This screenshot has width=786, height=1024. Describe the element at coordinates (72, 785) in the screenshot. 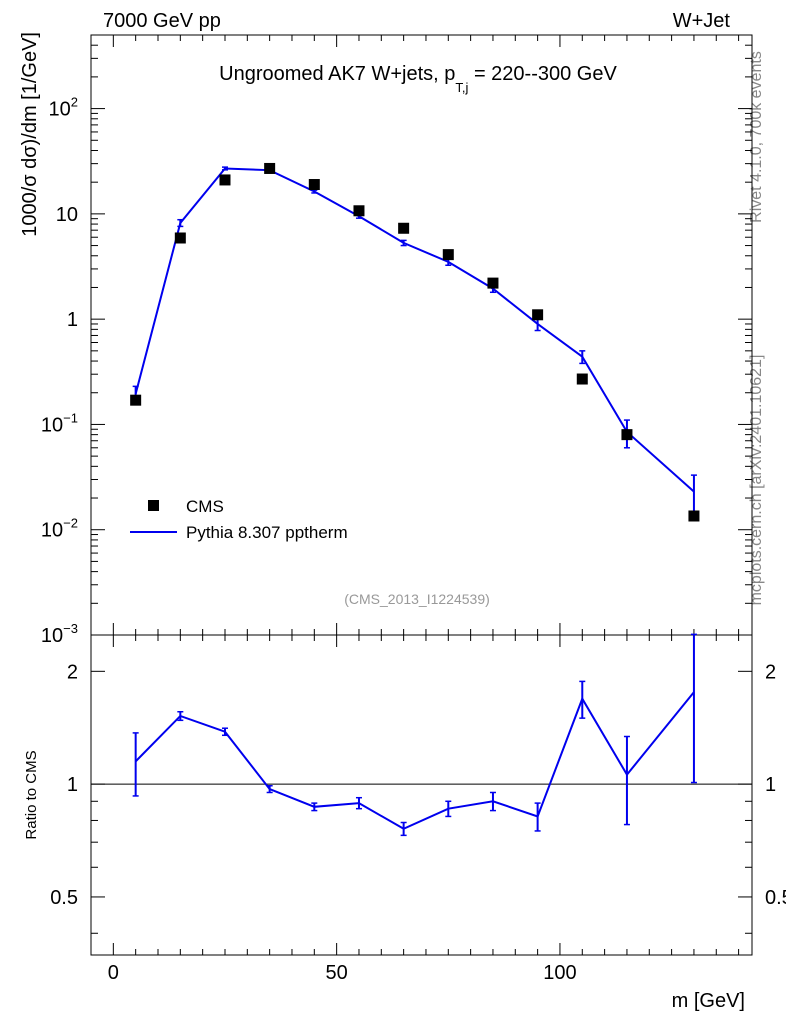

I see `ratio-tick-label-left: 1` at that location.